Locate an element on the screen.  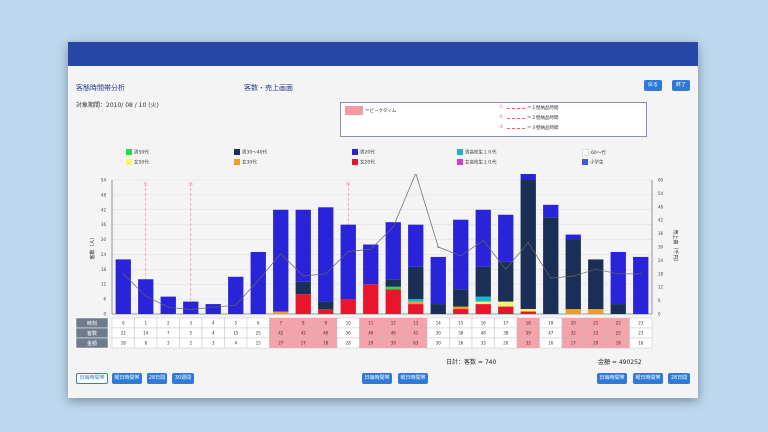
legend-item: 男50代 is located at coordinates (137, 152).